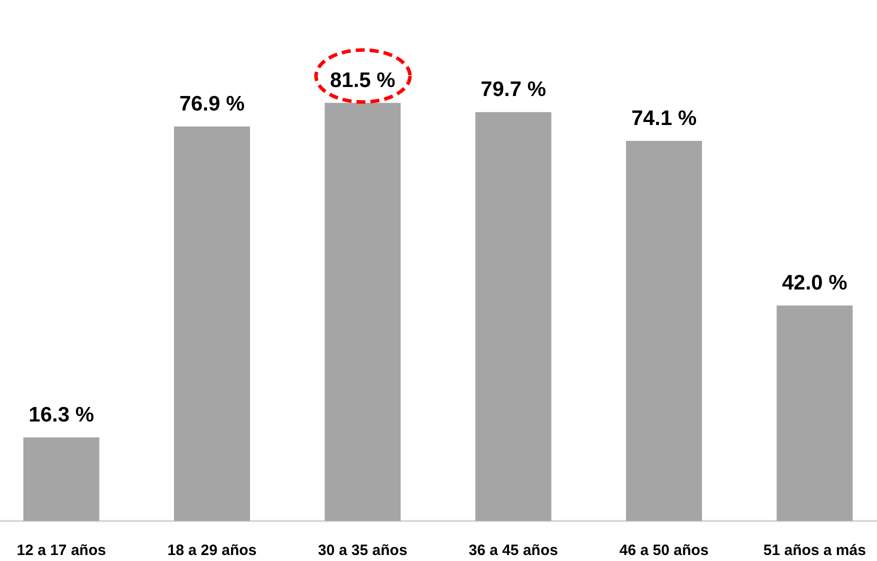 This screenshot has height=561, width=877. Describe the element at coordinates (212, 104) in the screenshot. I see `data-label: 76.9 %` at that location.